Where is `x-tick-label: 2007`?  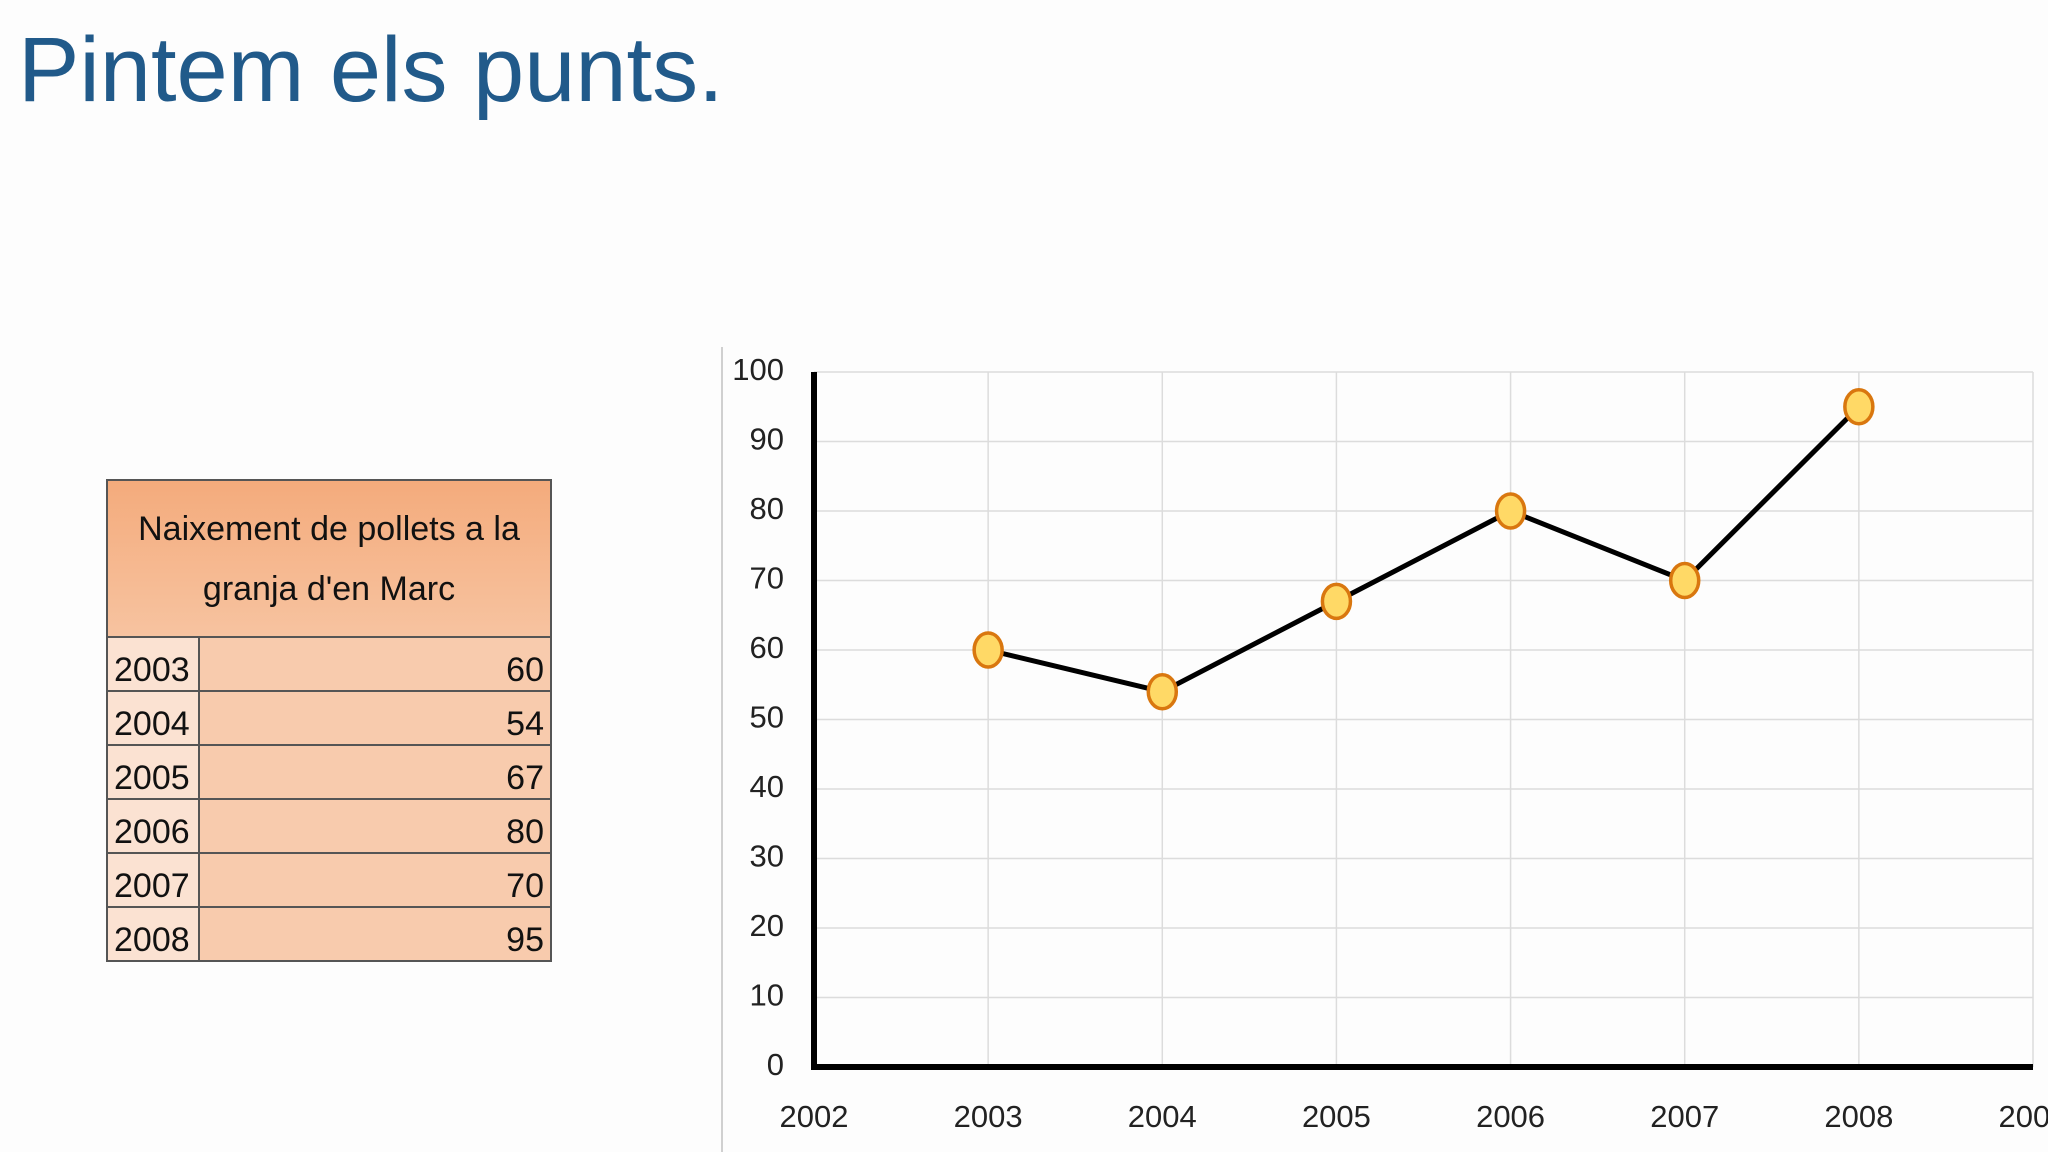 x-tick-label: 2007 is located at coordinates (1684, 1116).